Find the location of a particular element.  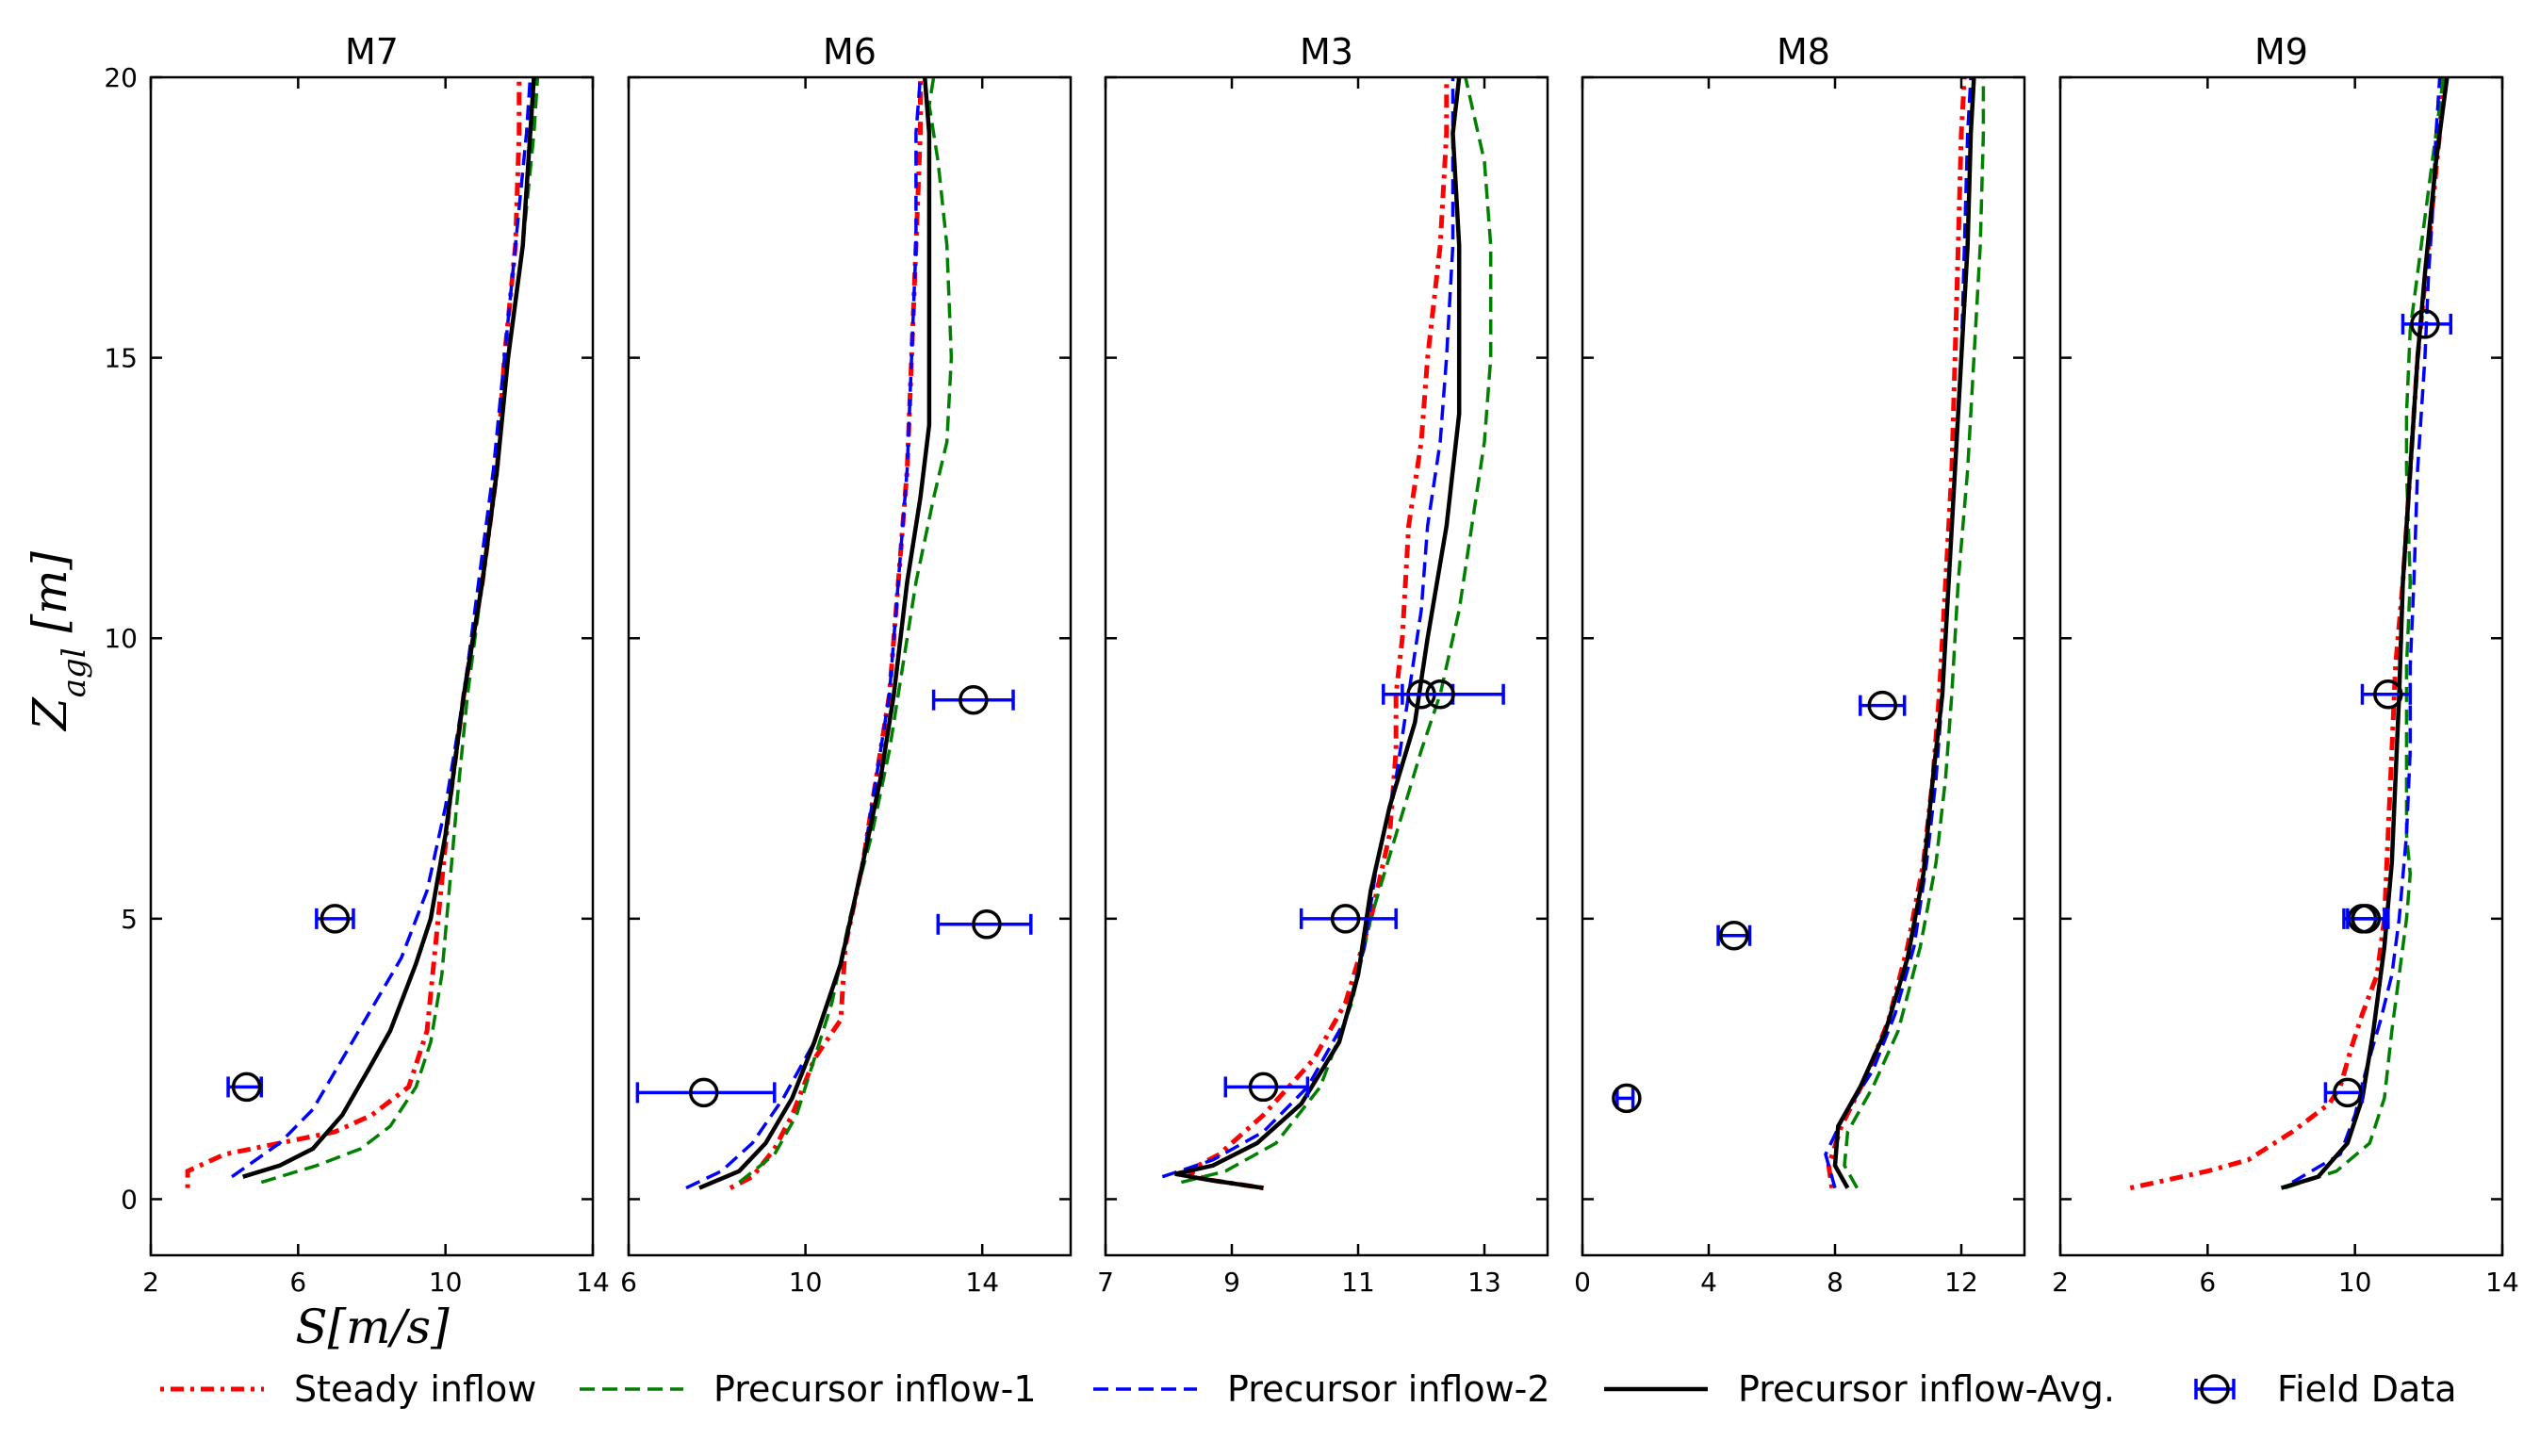

legend-item-p1: Precursor inflow-1 is located at coordinates (808, 1389).